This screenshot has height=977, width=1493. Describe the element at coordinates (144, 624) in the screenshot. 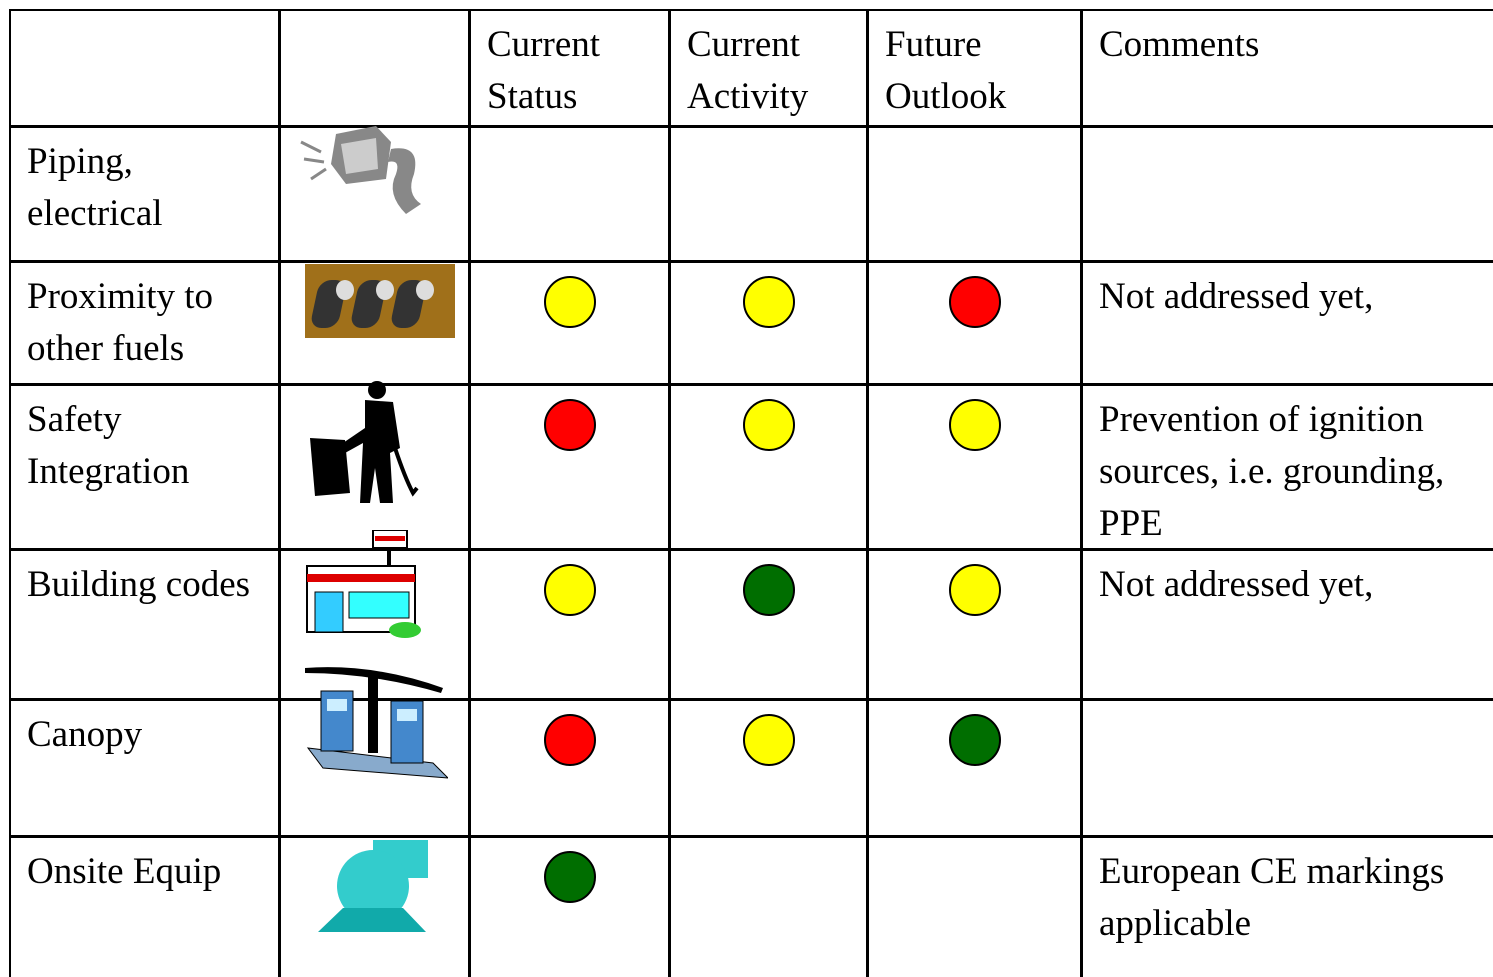

I see `row-label: Building codes` at that location.